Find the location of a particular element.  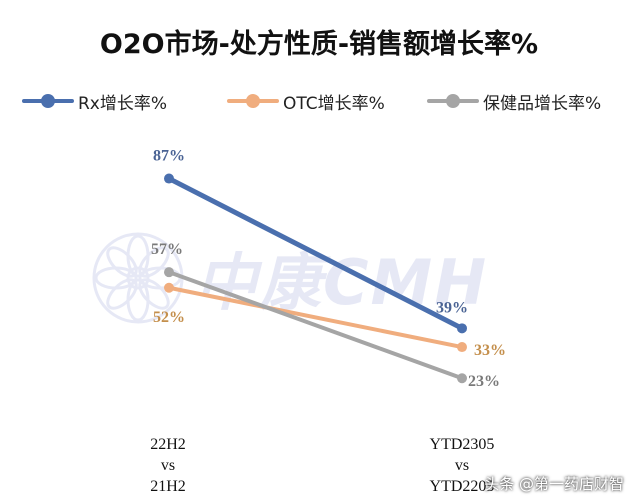

legend-item-supplement: 保健品增长率% is located at coordinates (514, 101).